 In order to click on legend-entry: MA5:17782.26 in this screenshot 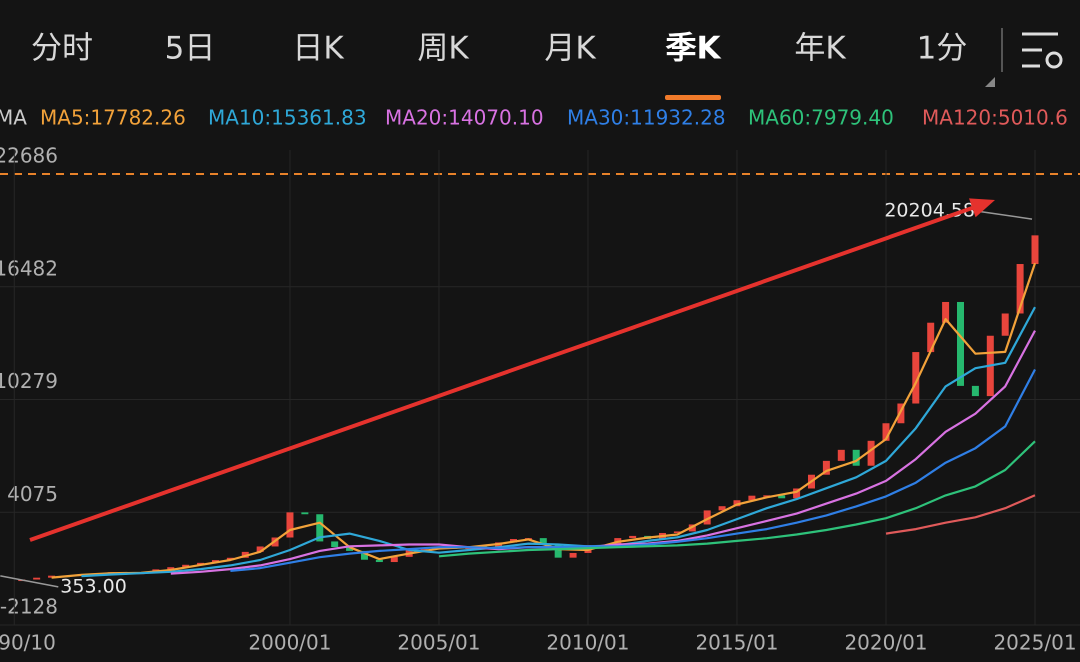, I will do `click(113, 118)`.